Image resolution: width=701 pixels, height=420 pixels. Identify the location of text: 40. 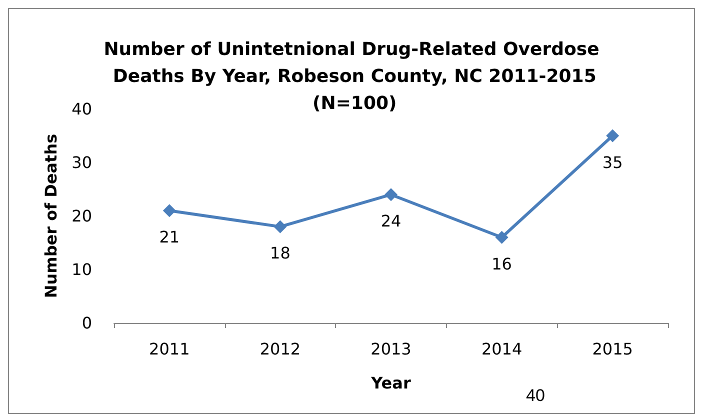
(535, 395).